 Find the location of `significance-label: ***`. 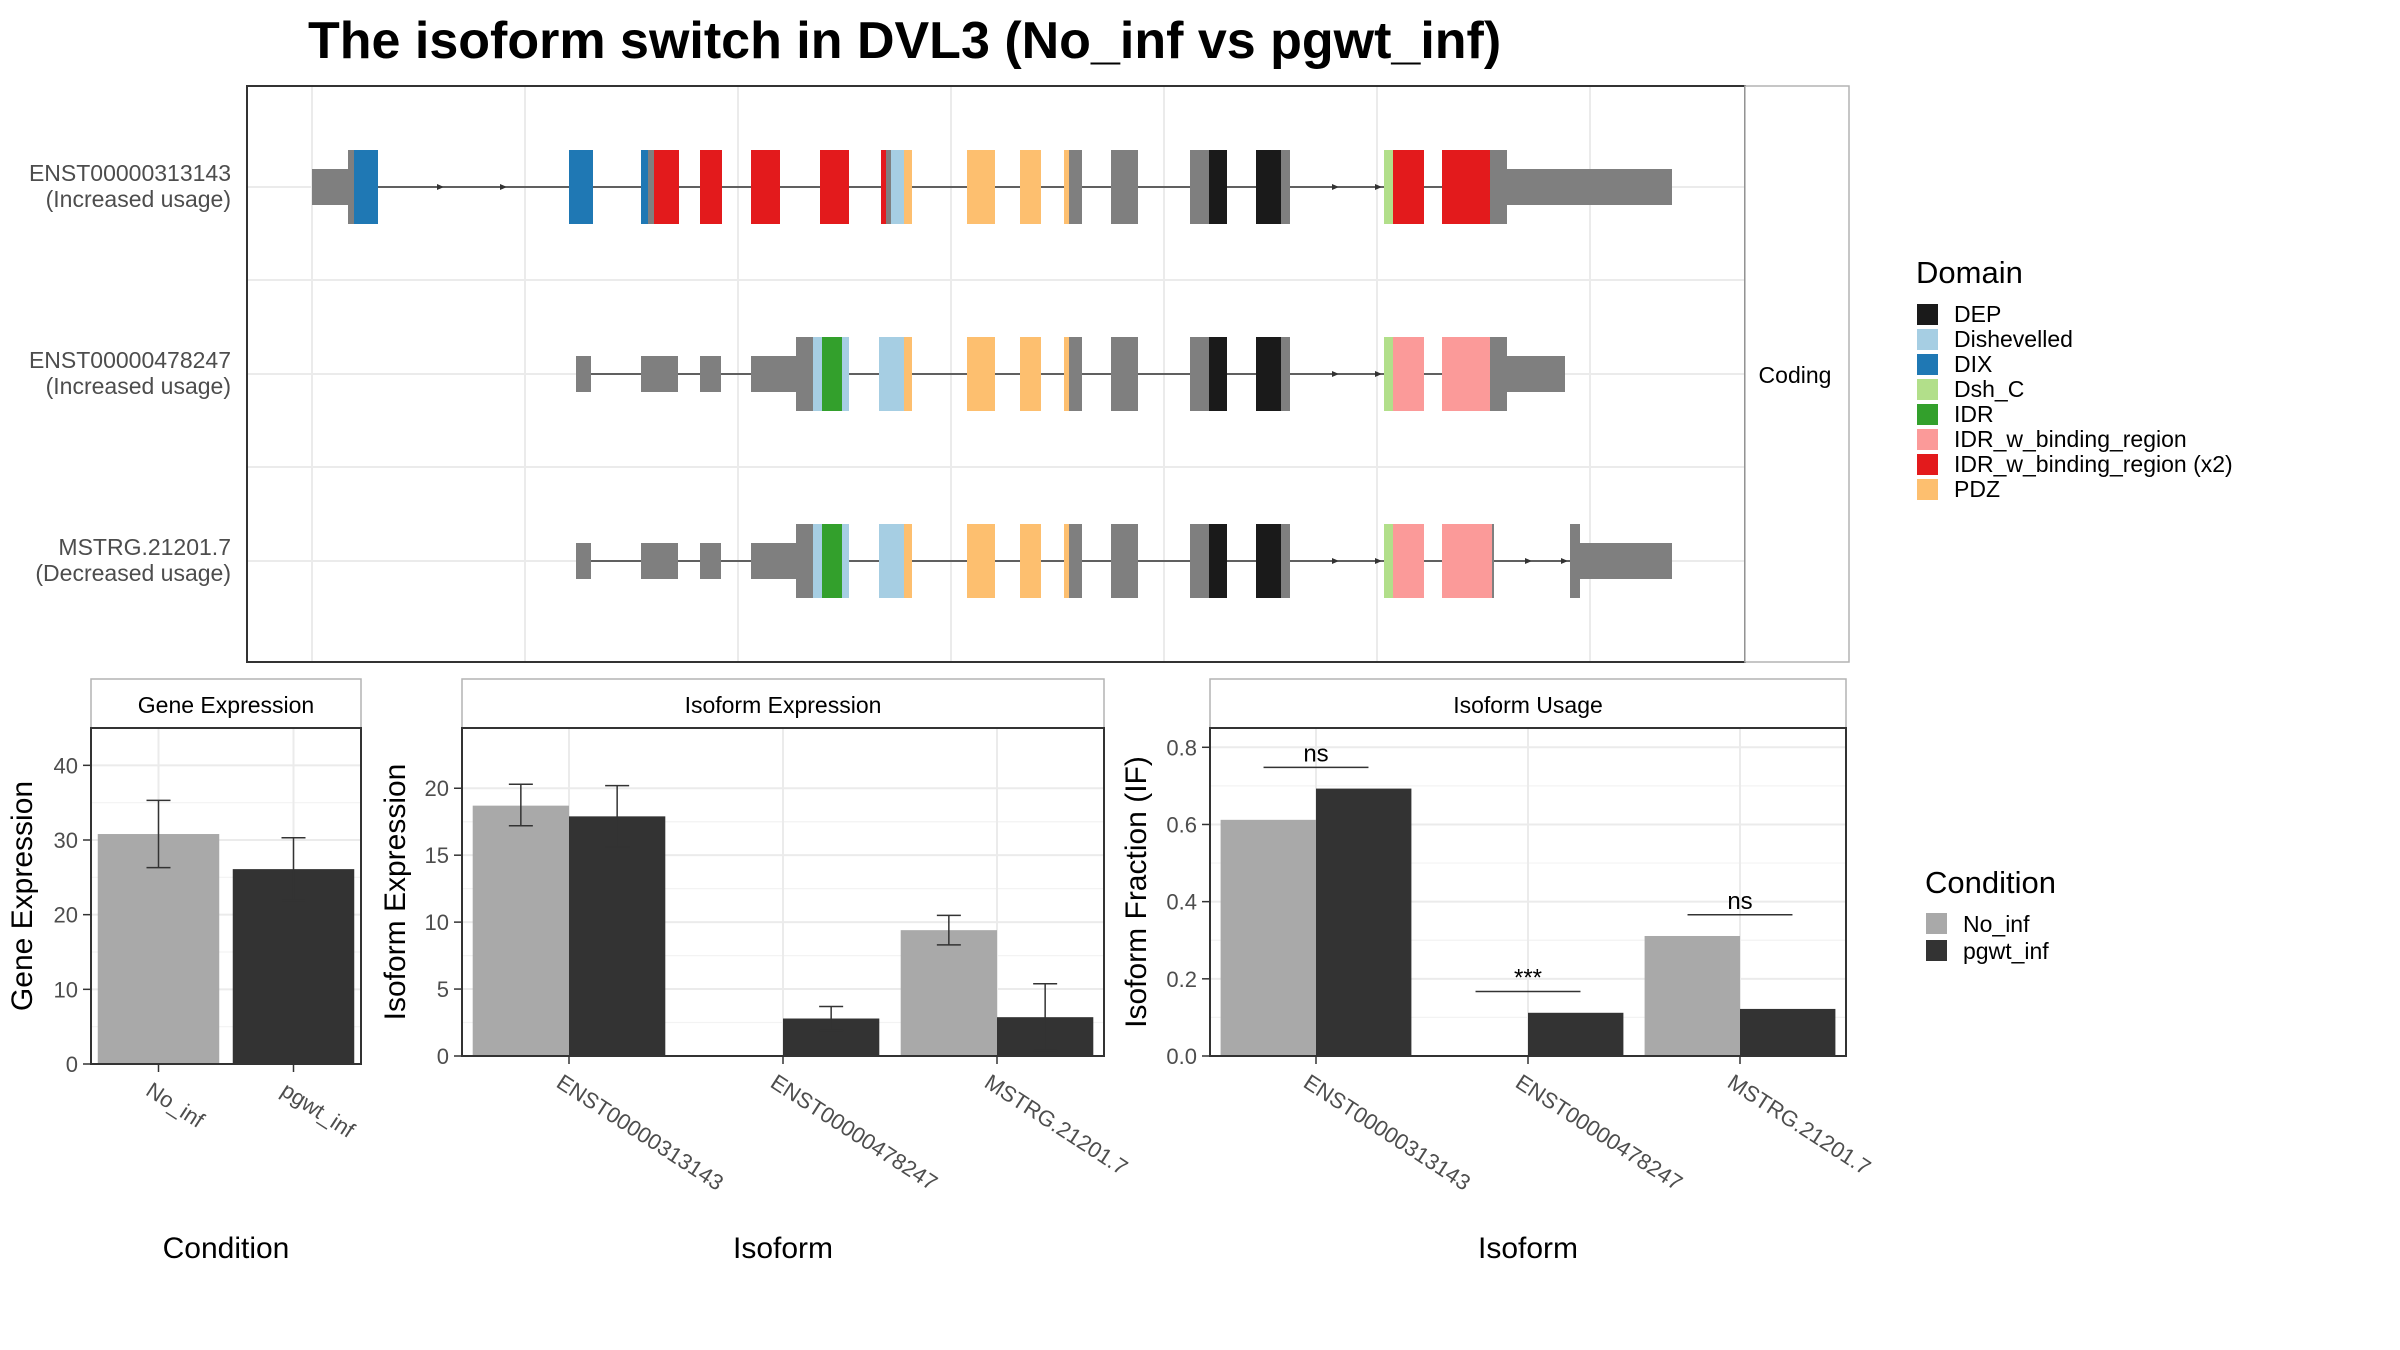

significance-label: *** is located at coordinates (1528, 978).